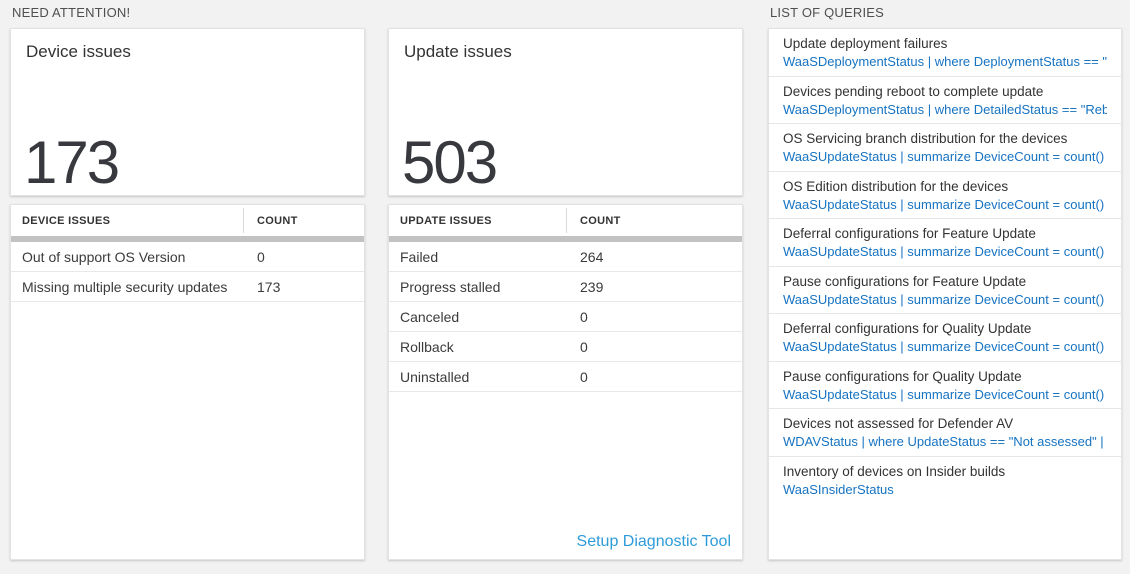  I want to click on update-issues-column-header: UPDATE ISSUES, so click(446, 220).